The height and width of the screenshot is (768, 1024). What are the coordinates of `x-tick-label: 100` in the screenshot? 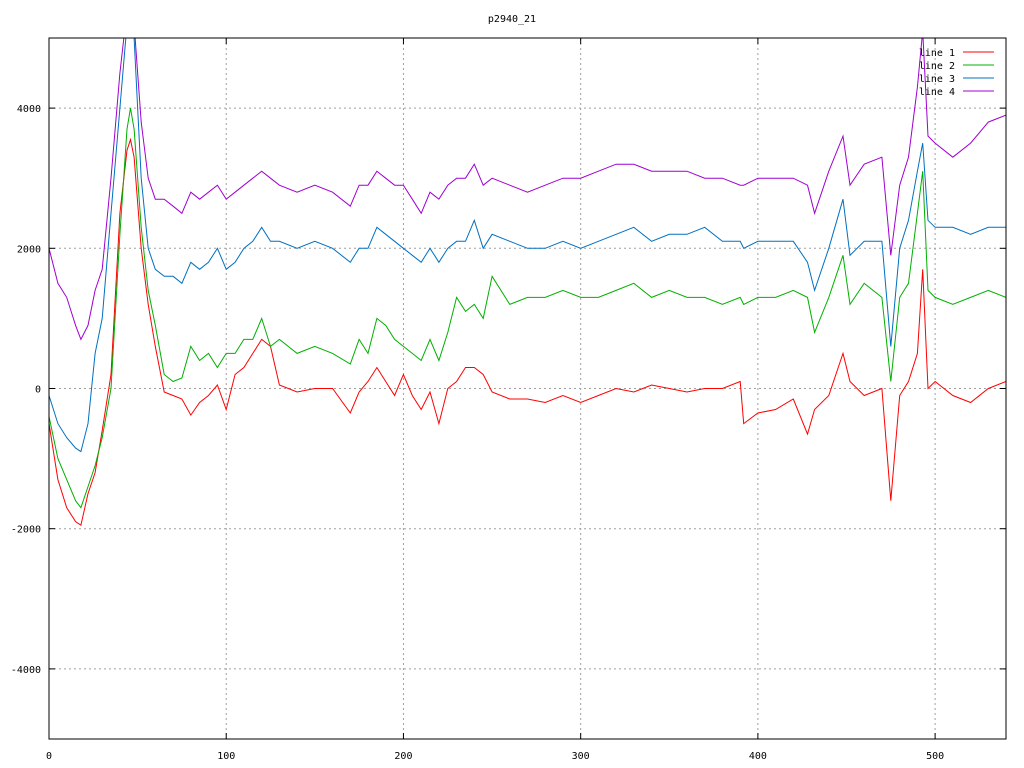 It's located at (226, 756).